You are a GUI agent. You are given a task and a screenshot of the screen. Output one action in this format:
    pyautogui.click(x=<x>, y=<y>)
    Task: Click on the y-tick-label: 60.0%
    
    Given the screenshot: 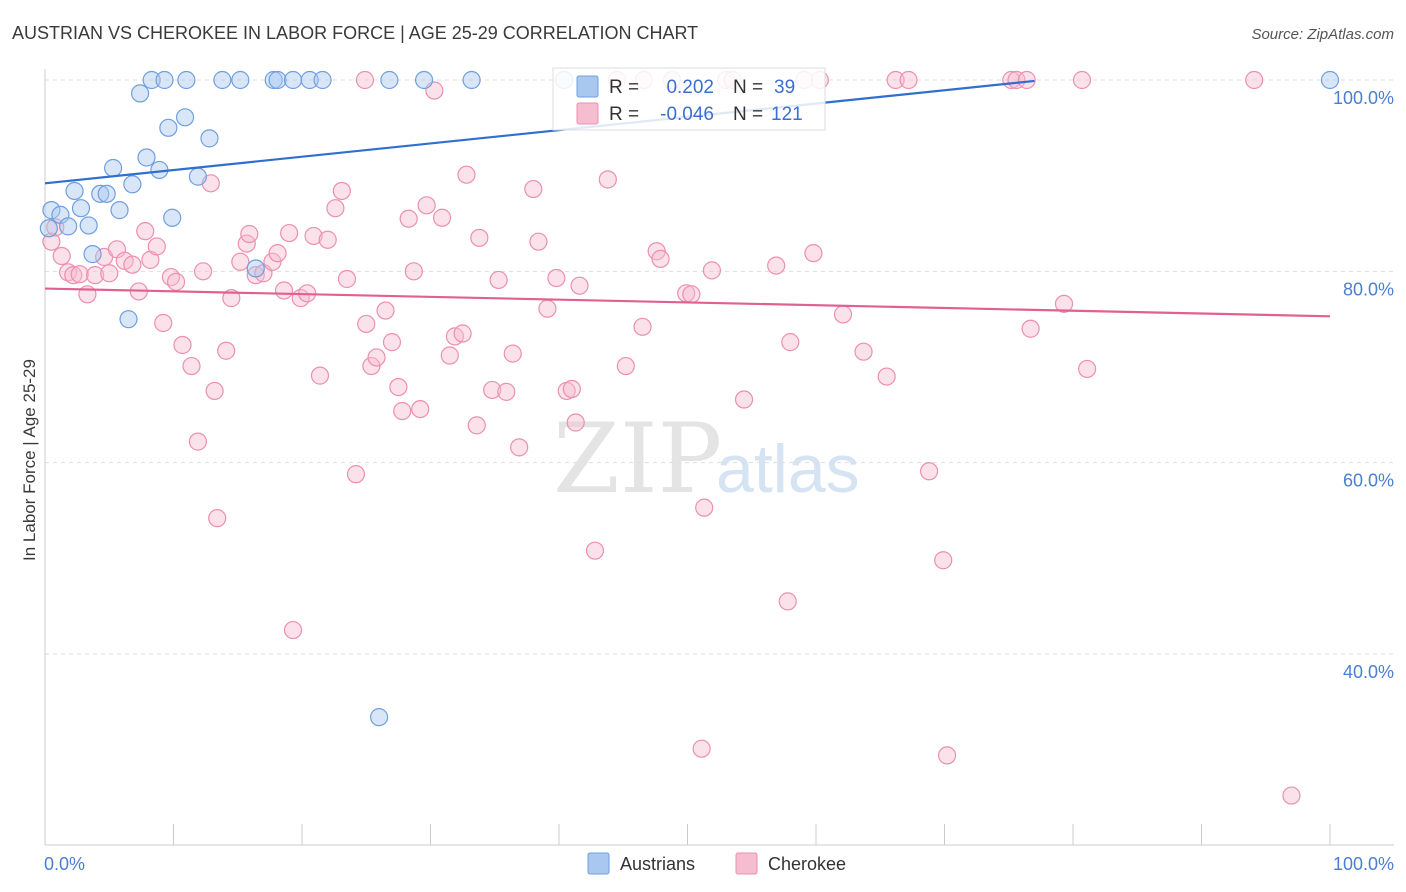 What is the action you would take?
    pyautogui.click(x=1368, y=481)
    